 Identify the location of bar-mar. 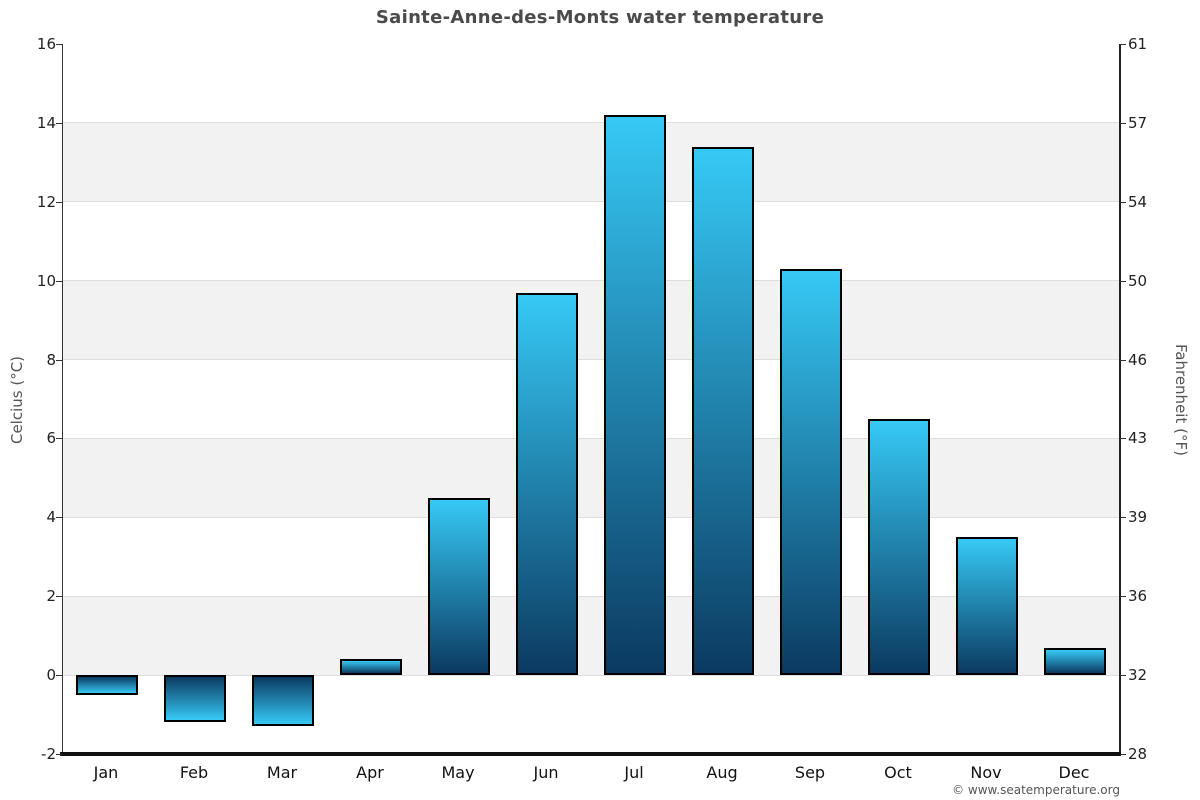
(283, 701).